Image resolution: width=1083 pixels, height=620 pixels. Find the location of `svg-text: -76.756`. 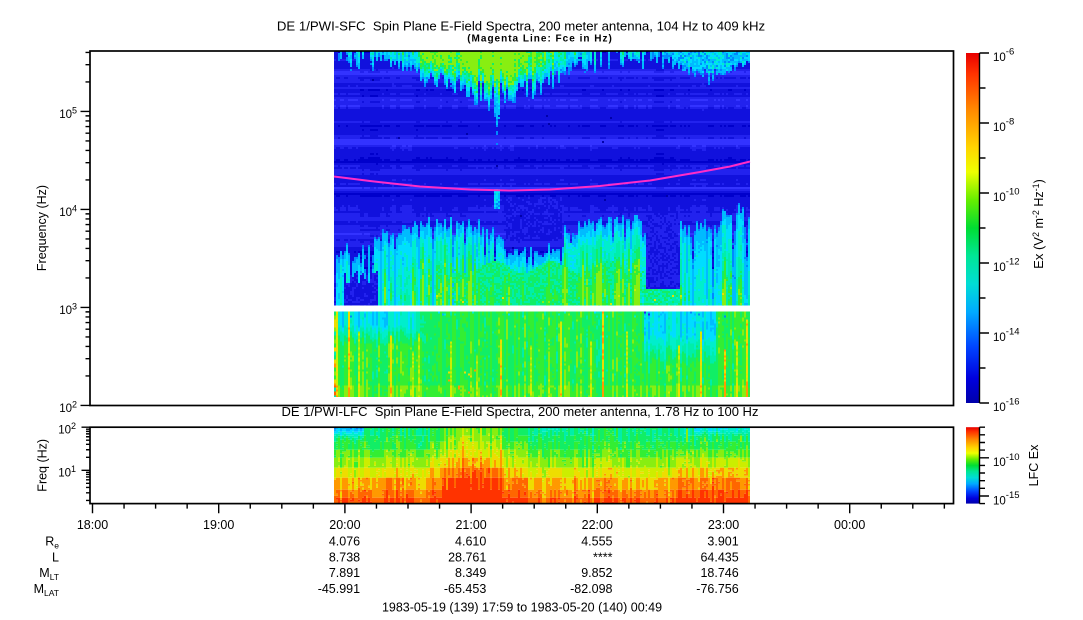

svg-text: -76.756 is located at coordinates (717, 589).